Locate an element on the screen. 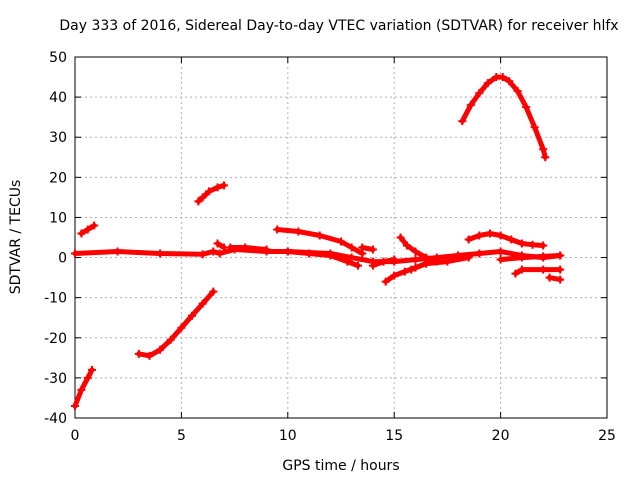 The height and width of the screenshot is (480, 640). y-tick-label: -40 is located at coordinates (55, 419).